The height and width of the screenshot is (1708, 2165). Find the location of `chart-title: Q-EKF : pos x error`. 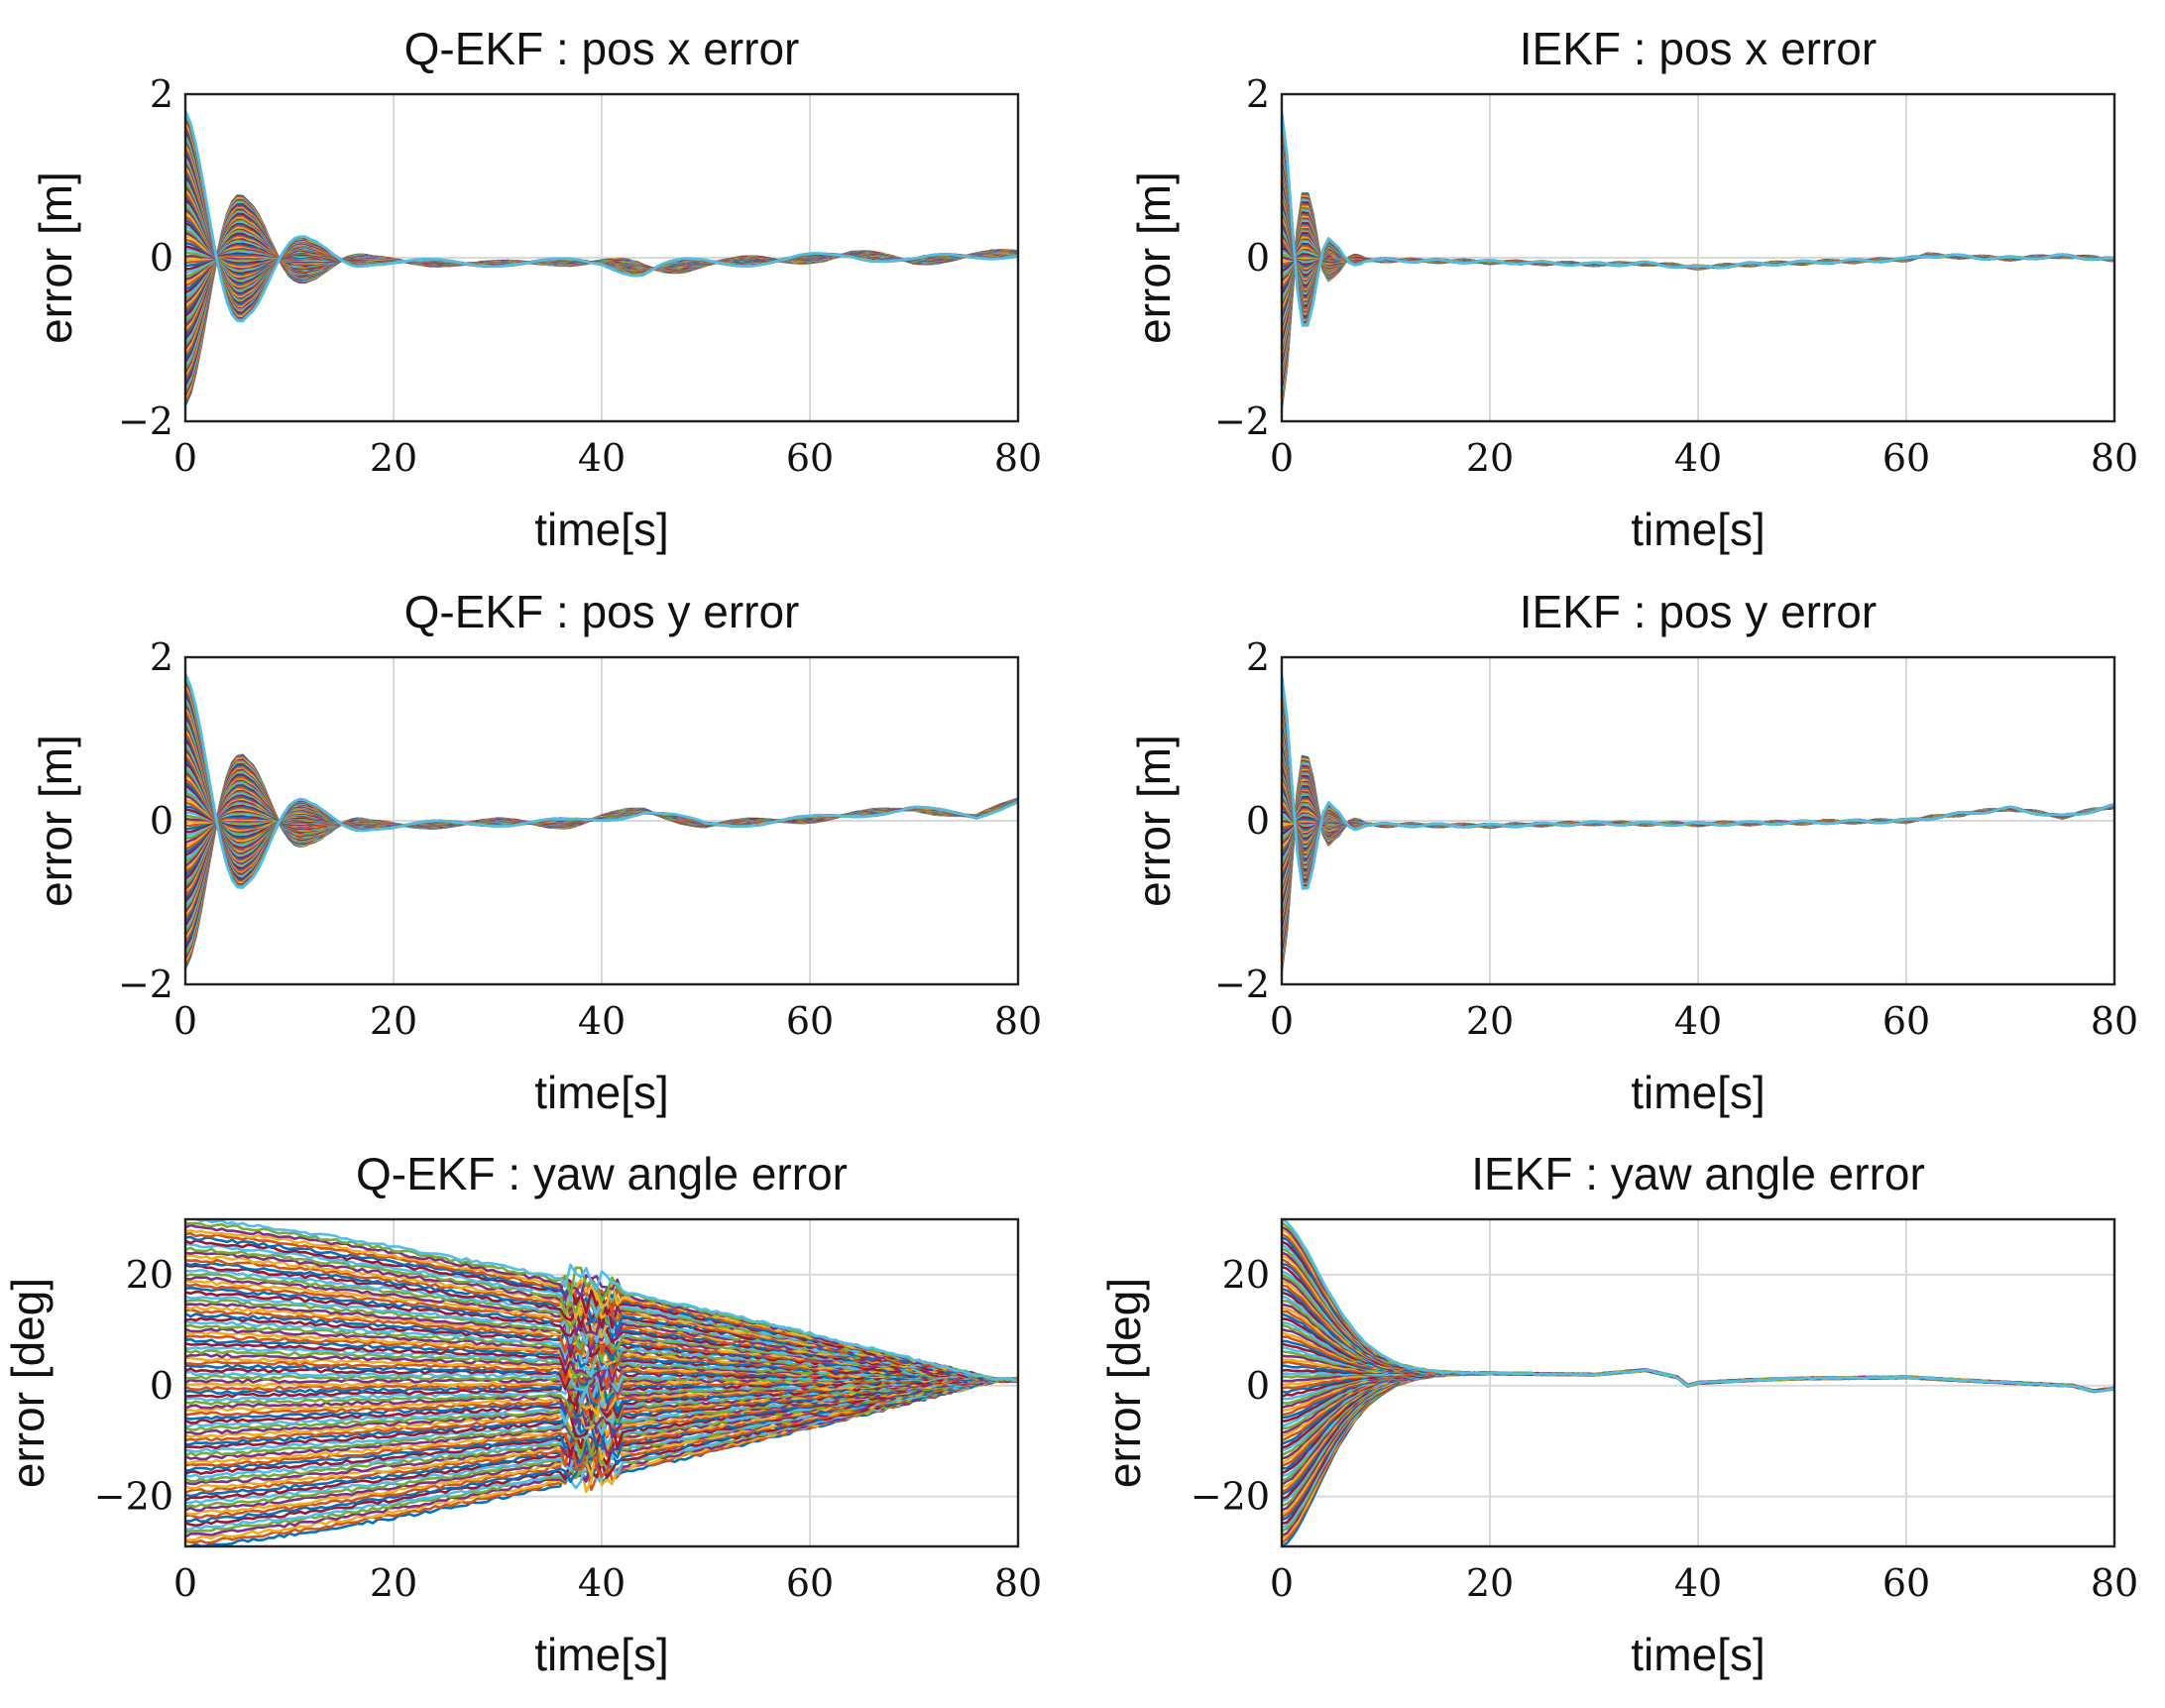

chart-title: Q-EKF : pos x error is located at coordinates (602, 48).